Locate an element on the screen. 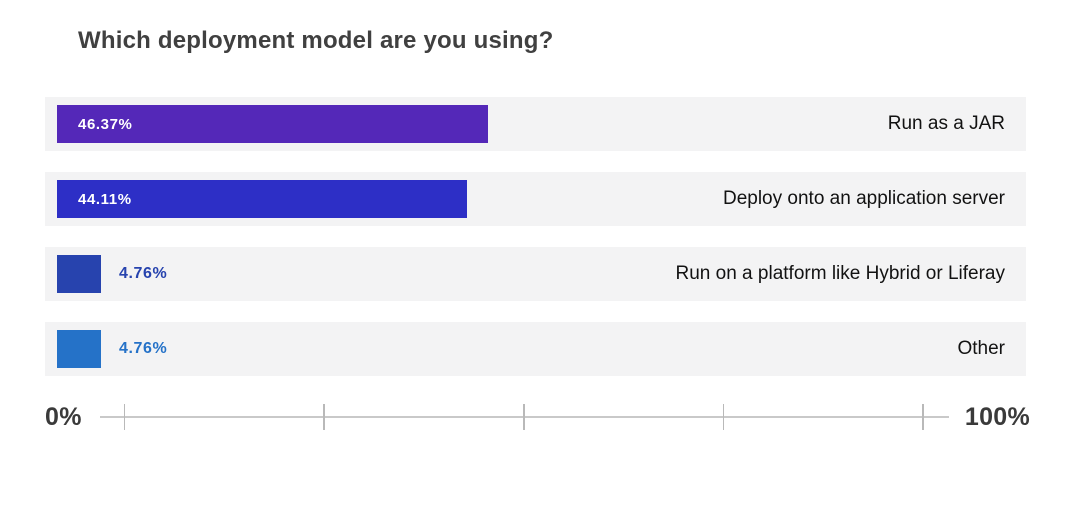 The image size is (1080, 505). value-label: 46.37% is located at coordinates (105, 124).